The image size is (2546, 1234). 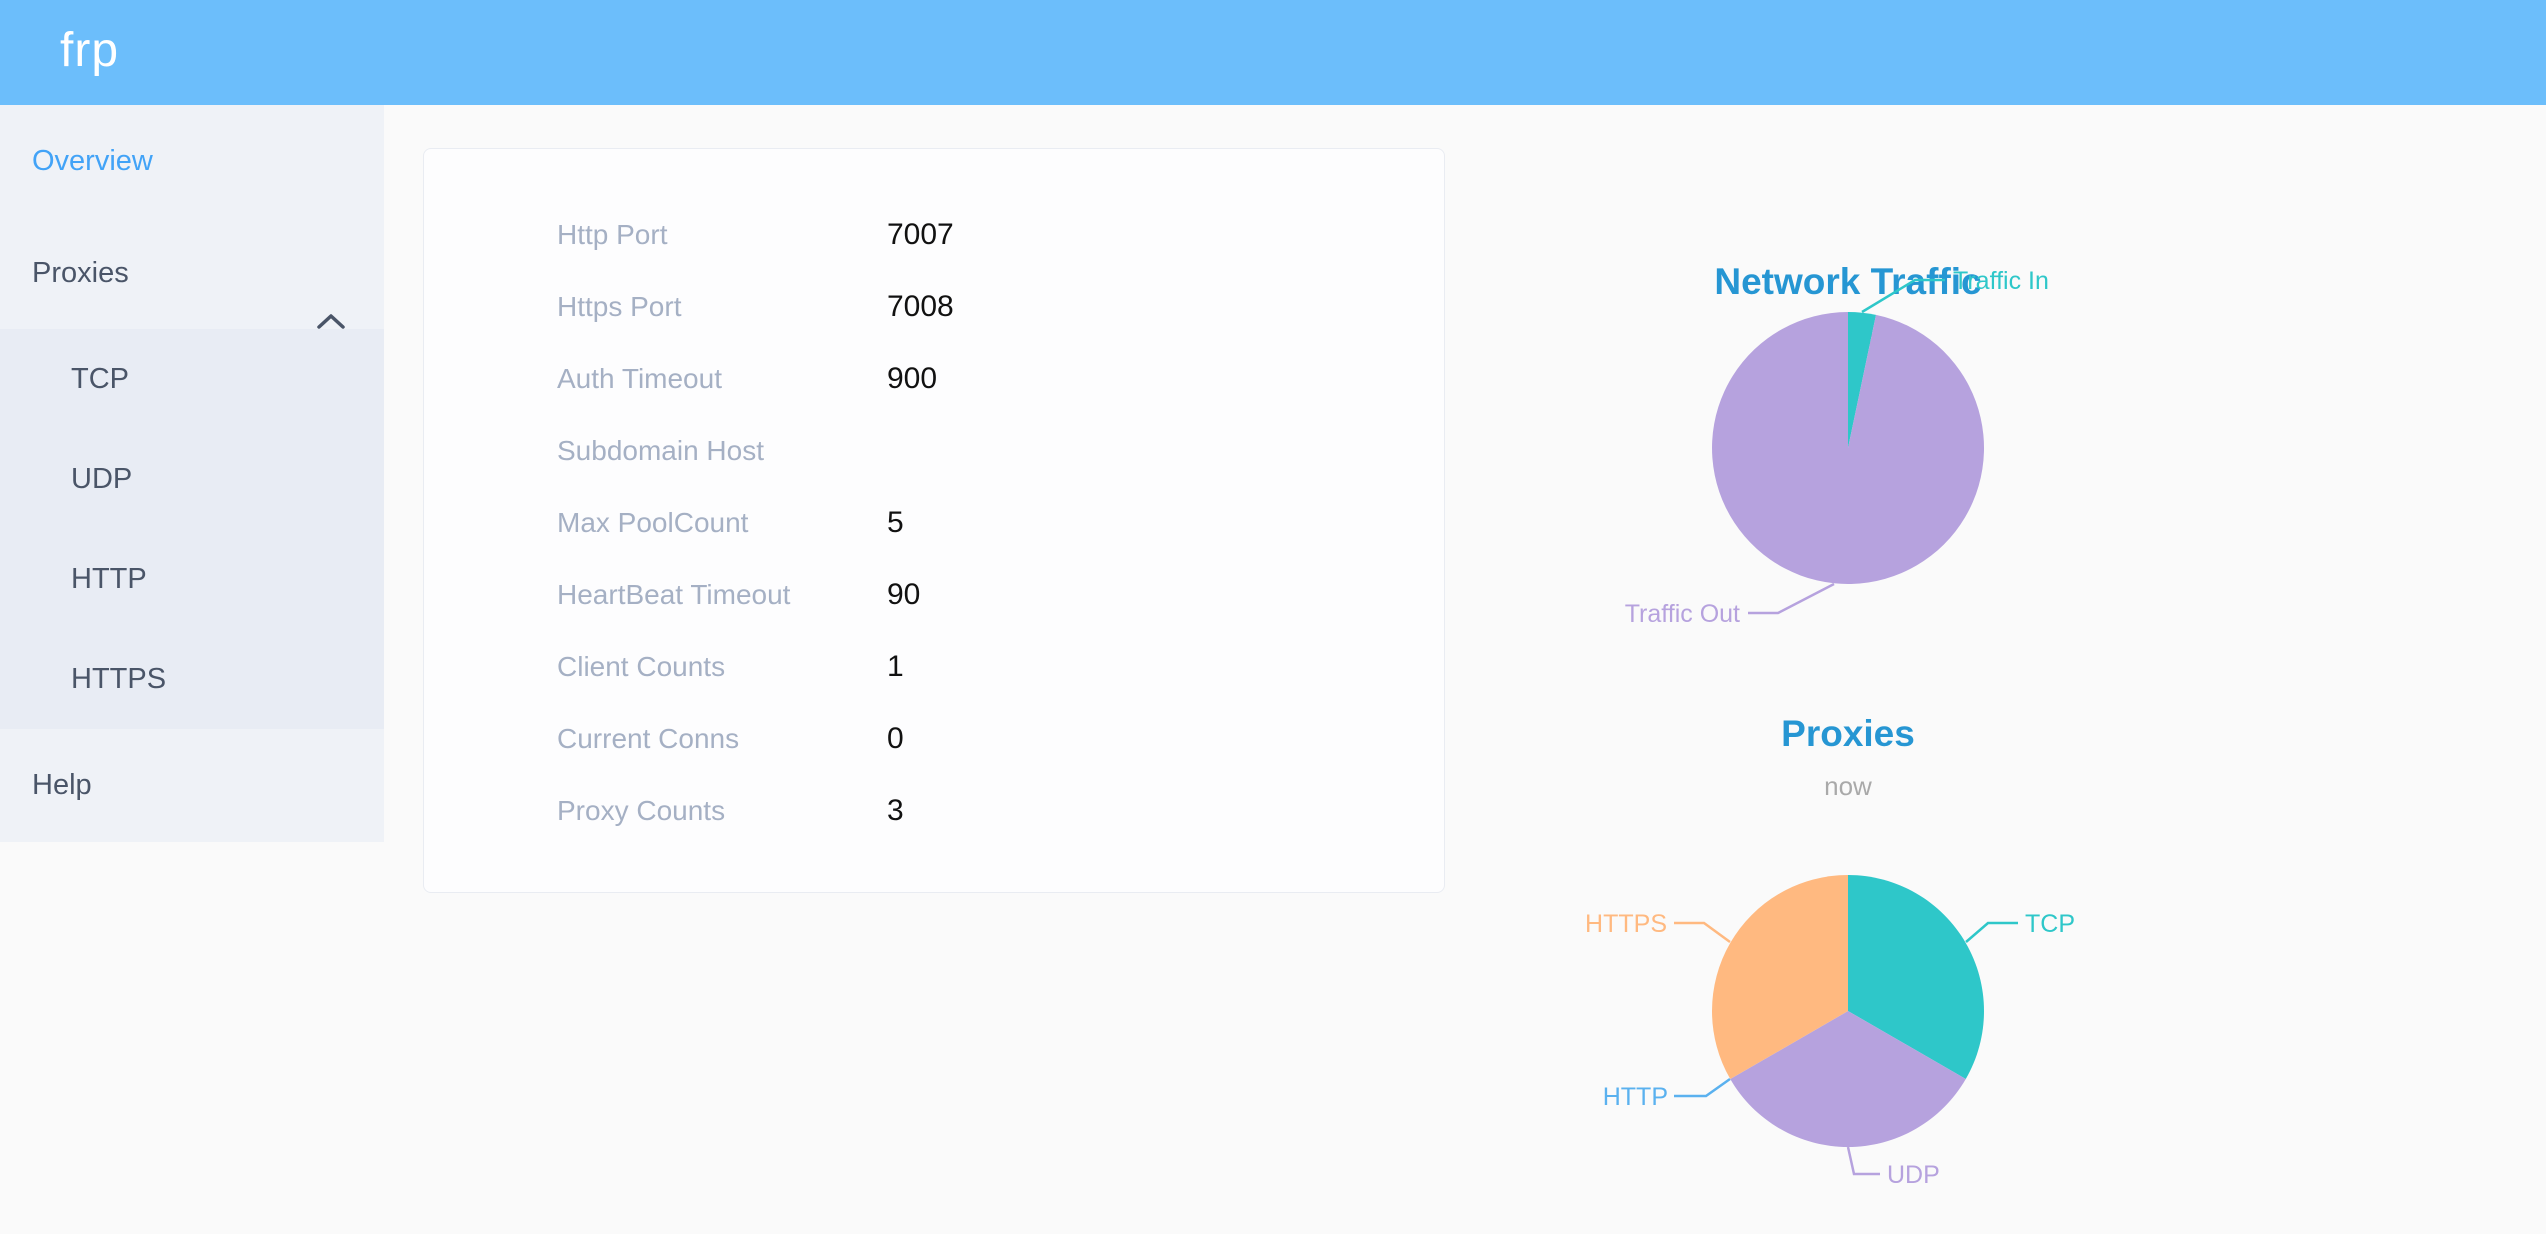 I want to click on tcp-label-line, so click(x=1991, y=932).